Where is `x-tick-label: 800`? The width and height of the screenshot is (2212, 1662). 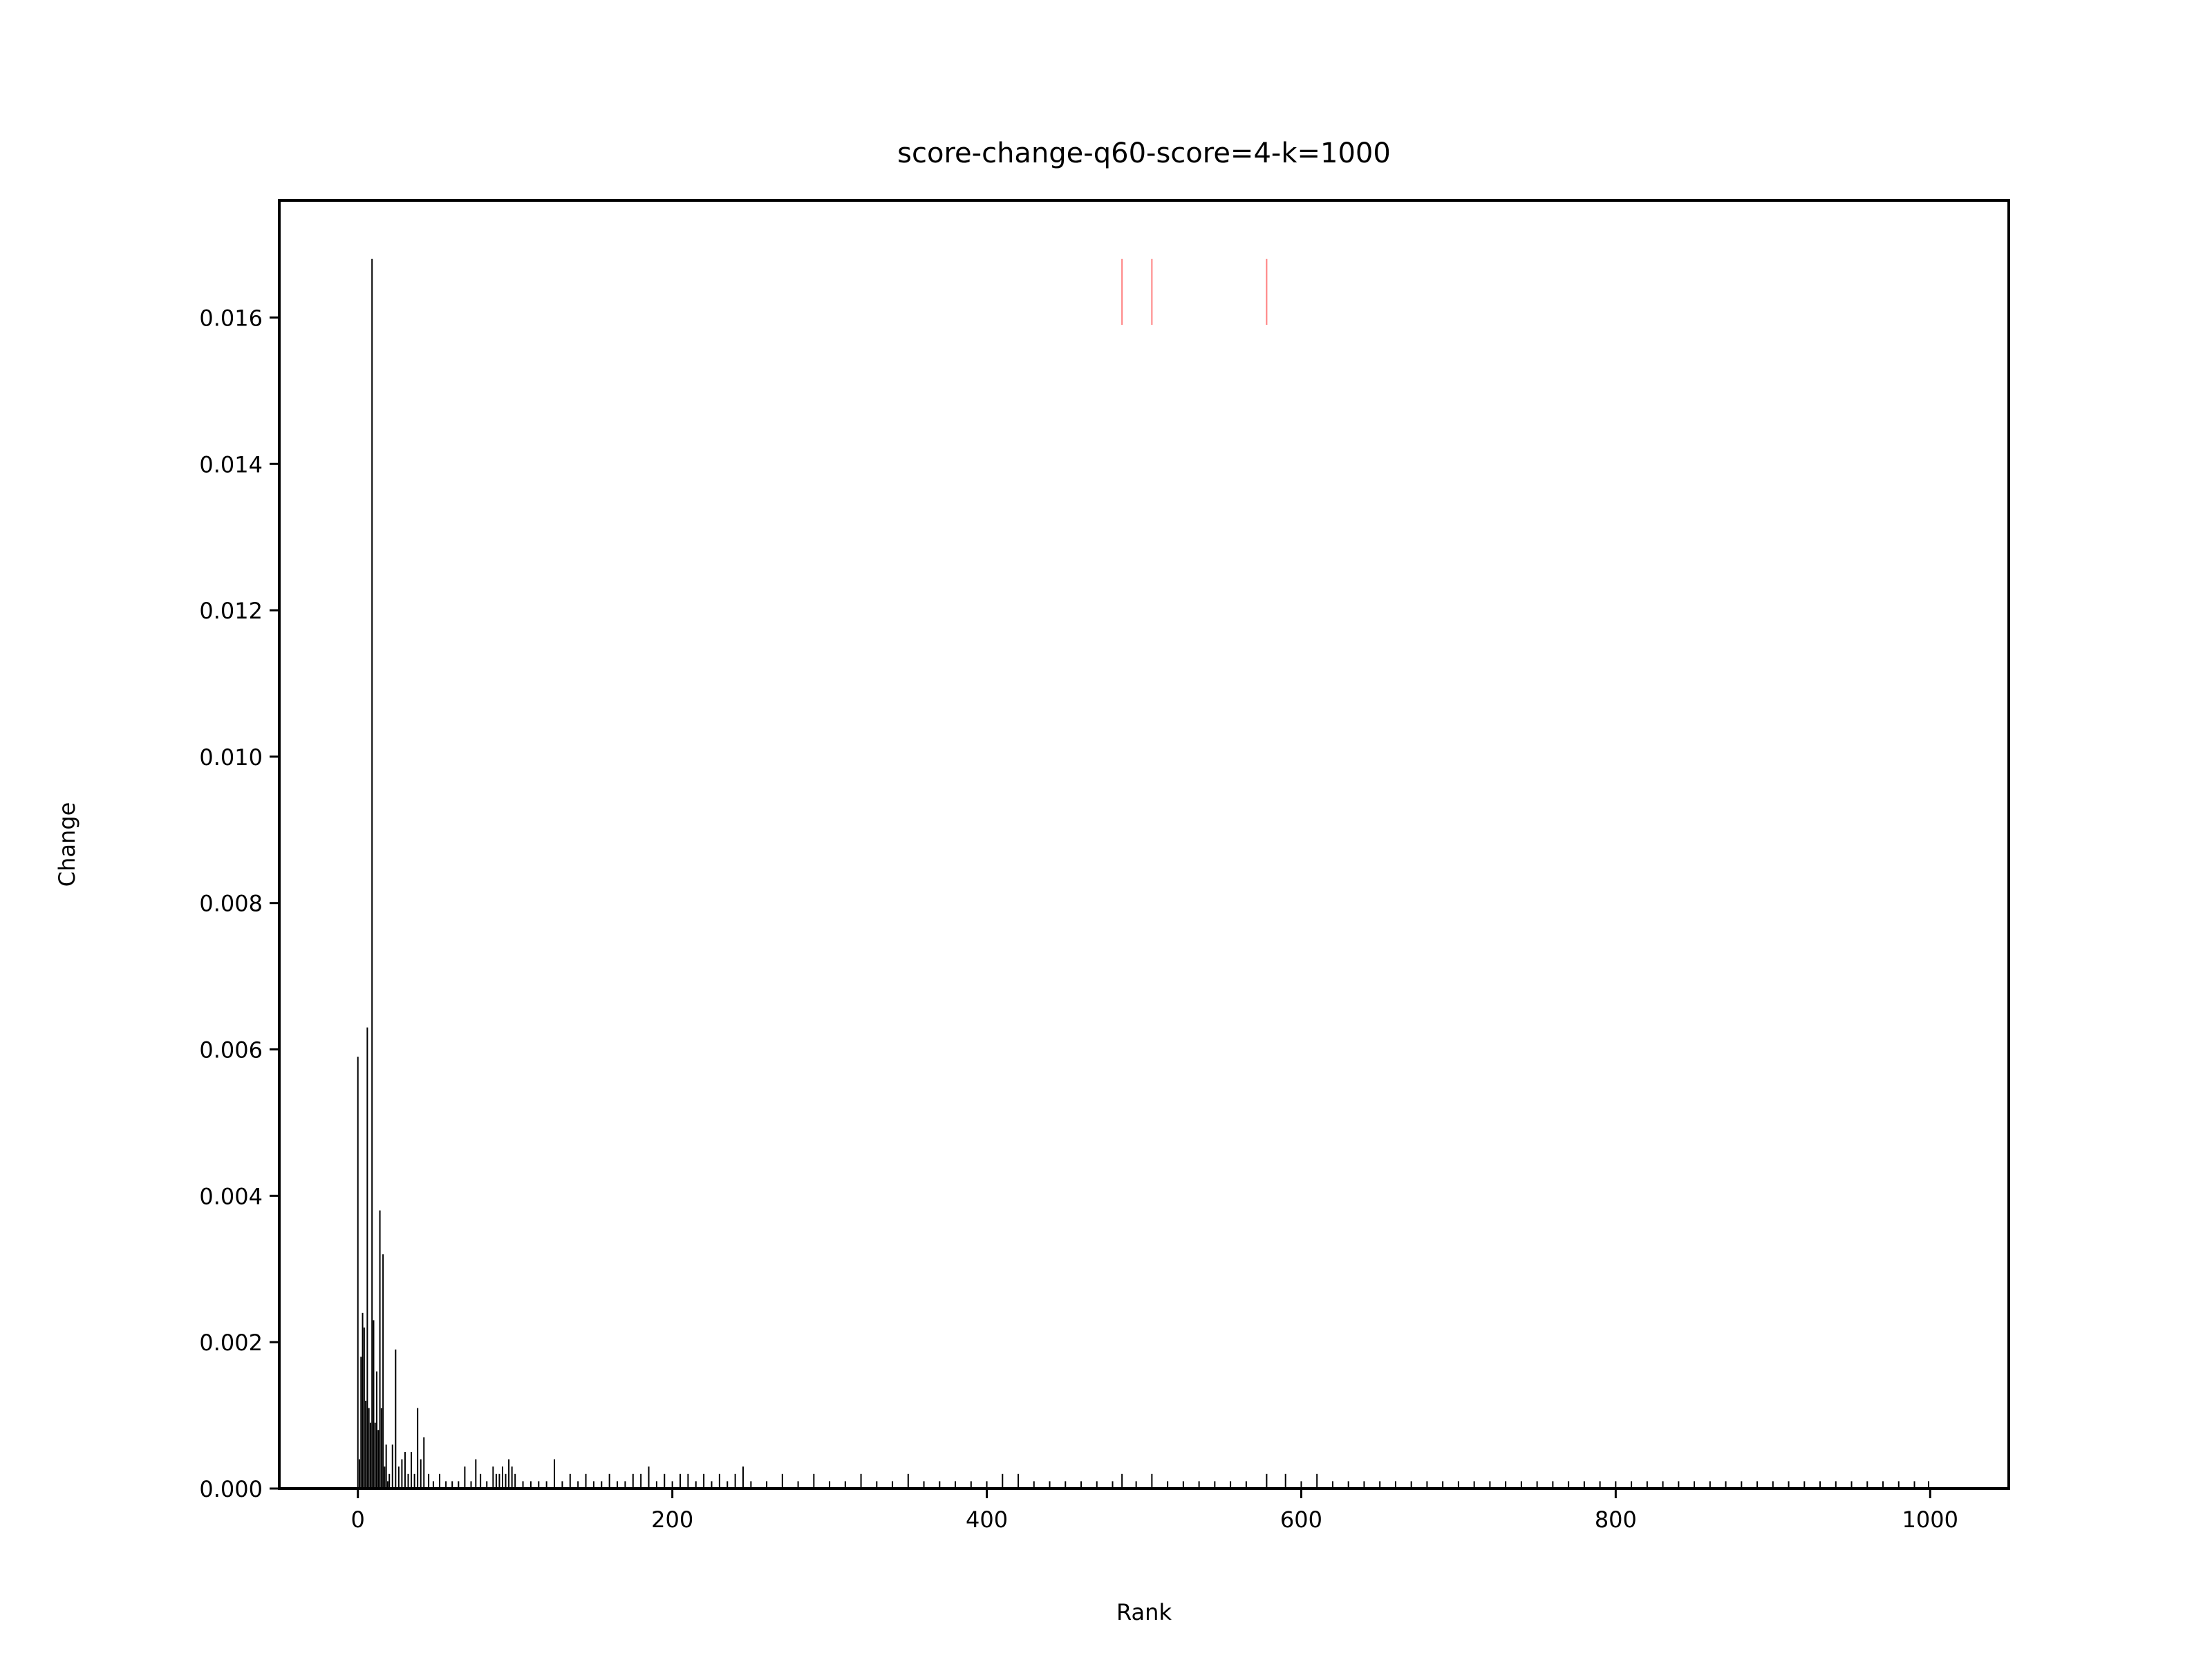
x-tick-label: 800 is located at coordinates (1616, 1520).